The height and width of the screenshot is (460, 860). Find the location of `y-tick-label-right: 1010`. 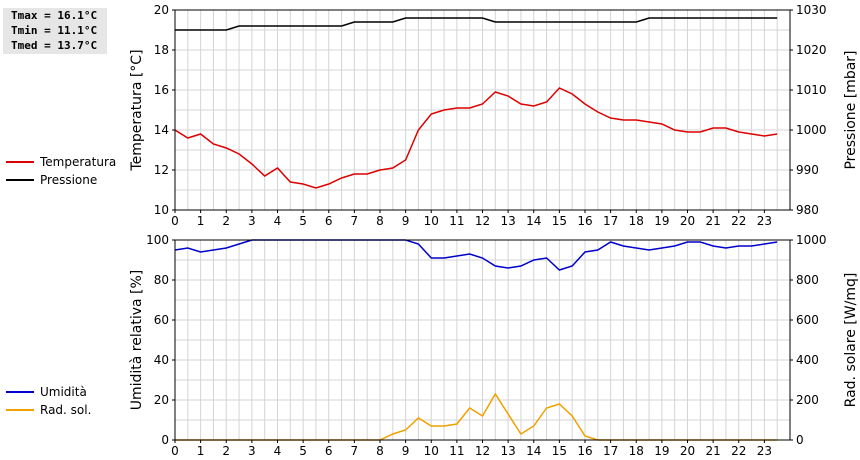

y-tick-label-right: 1010 is located at coordinates (811, 90).